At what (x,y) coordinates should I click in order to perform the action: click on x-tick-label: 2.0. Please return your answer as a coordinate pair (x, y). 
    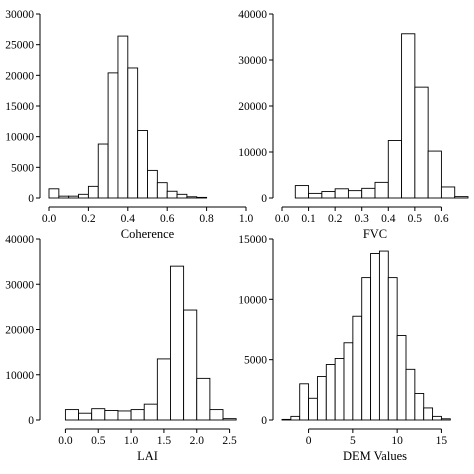
    Looking at the image, I should click on (197, 441).